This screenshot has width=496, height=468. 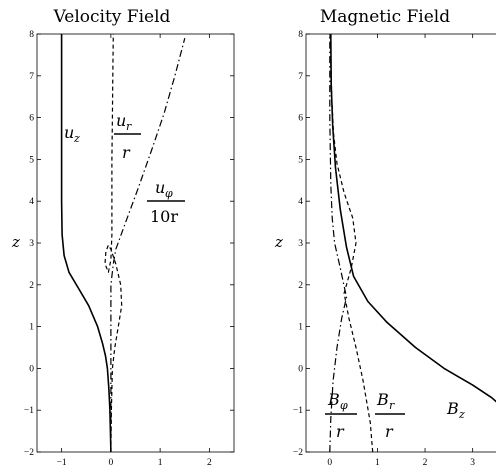 I want to click on magnetic-y-tick-label: 3, so click(x=300, y=244).